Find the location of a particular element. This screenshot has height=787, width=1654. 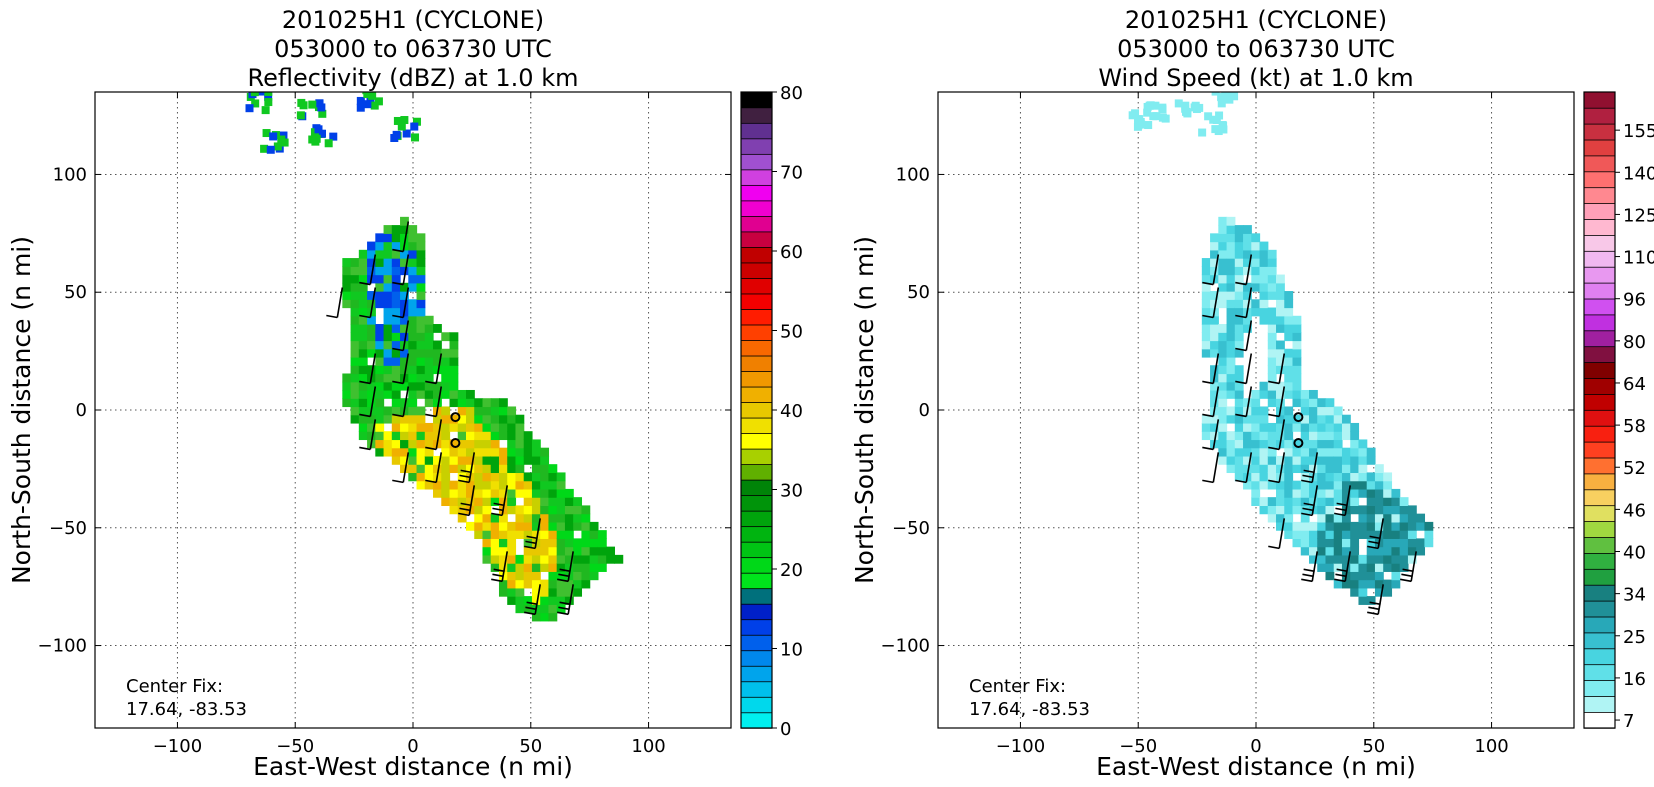

reflectivity-center-fix-value: 17.64, -83.53 is located at coordinates (186, 709).